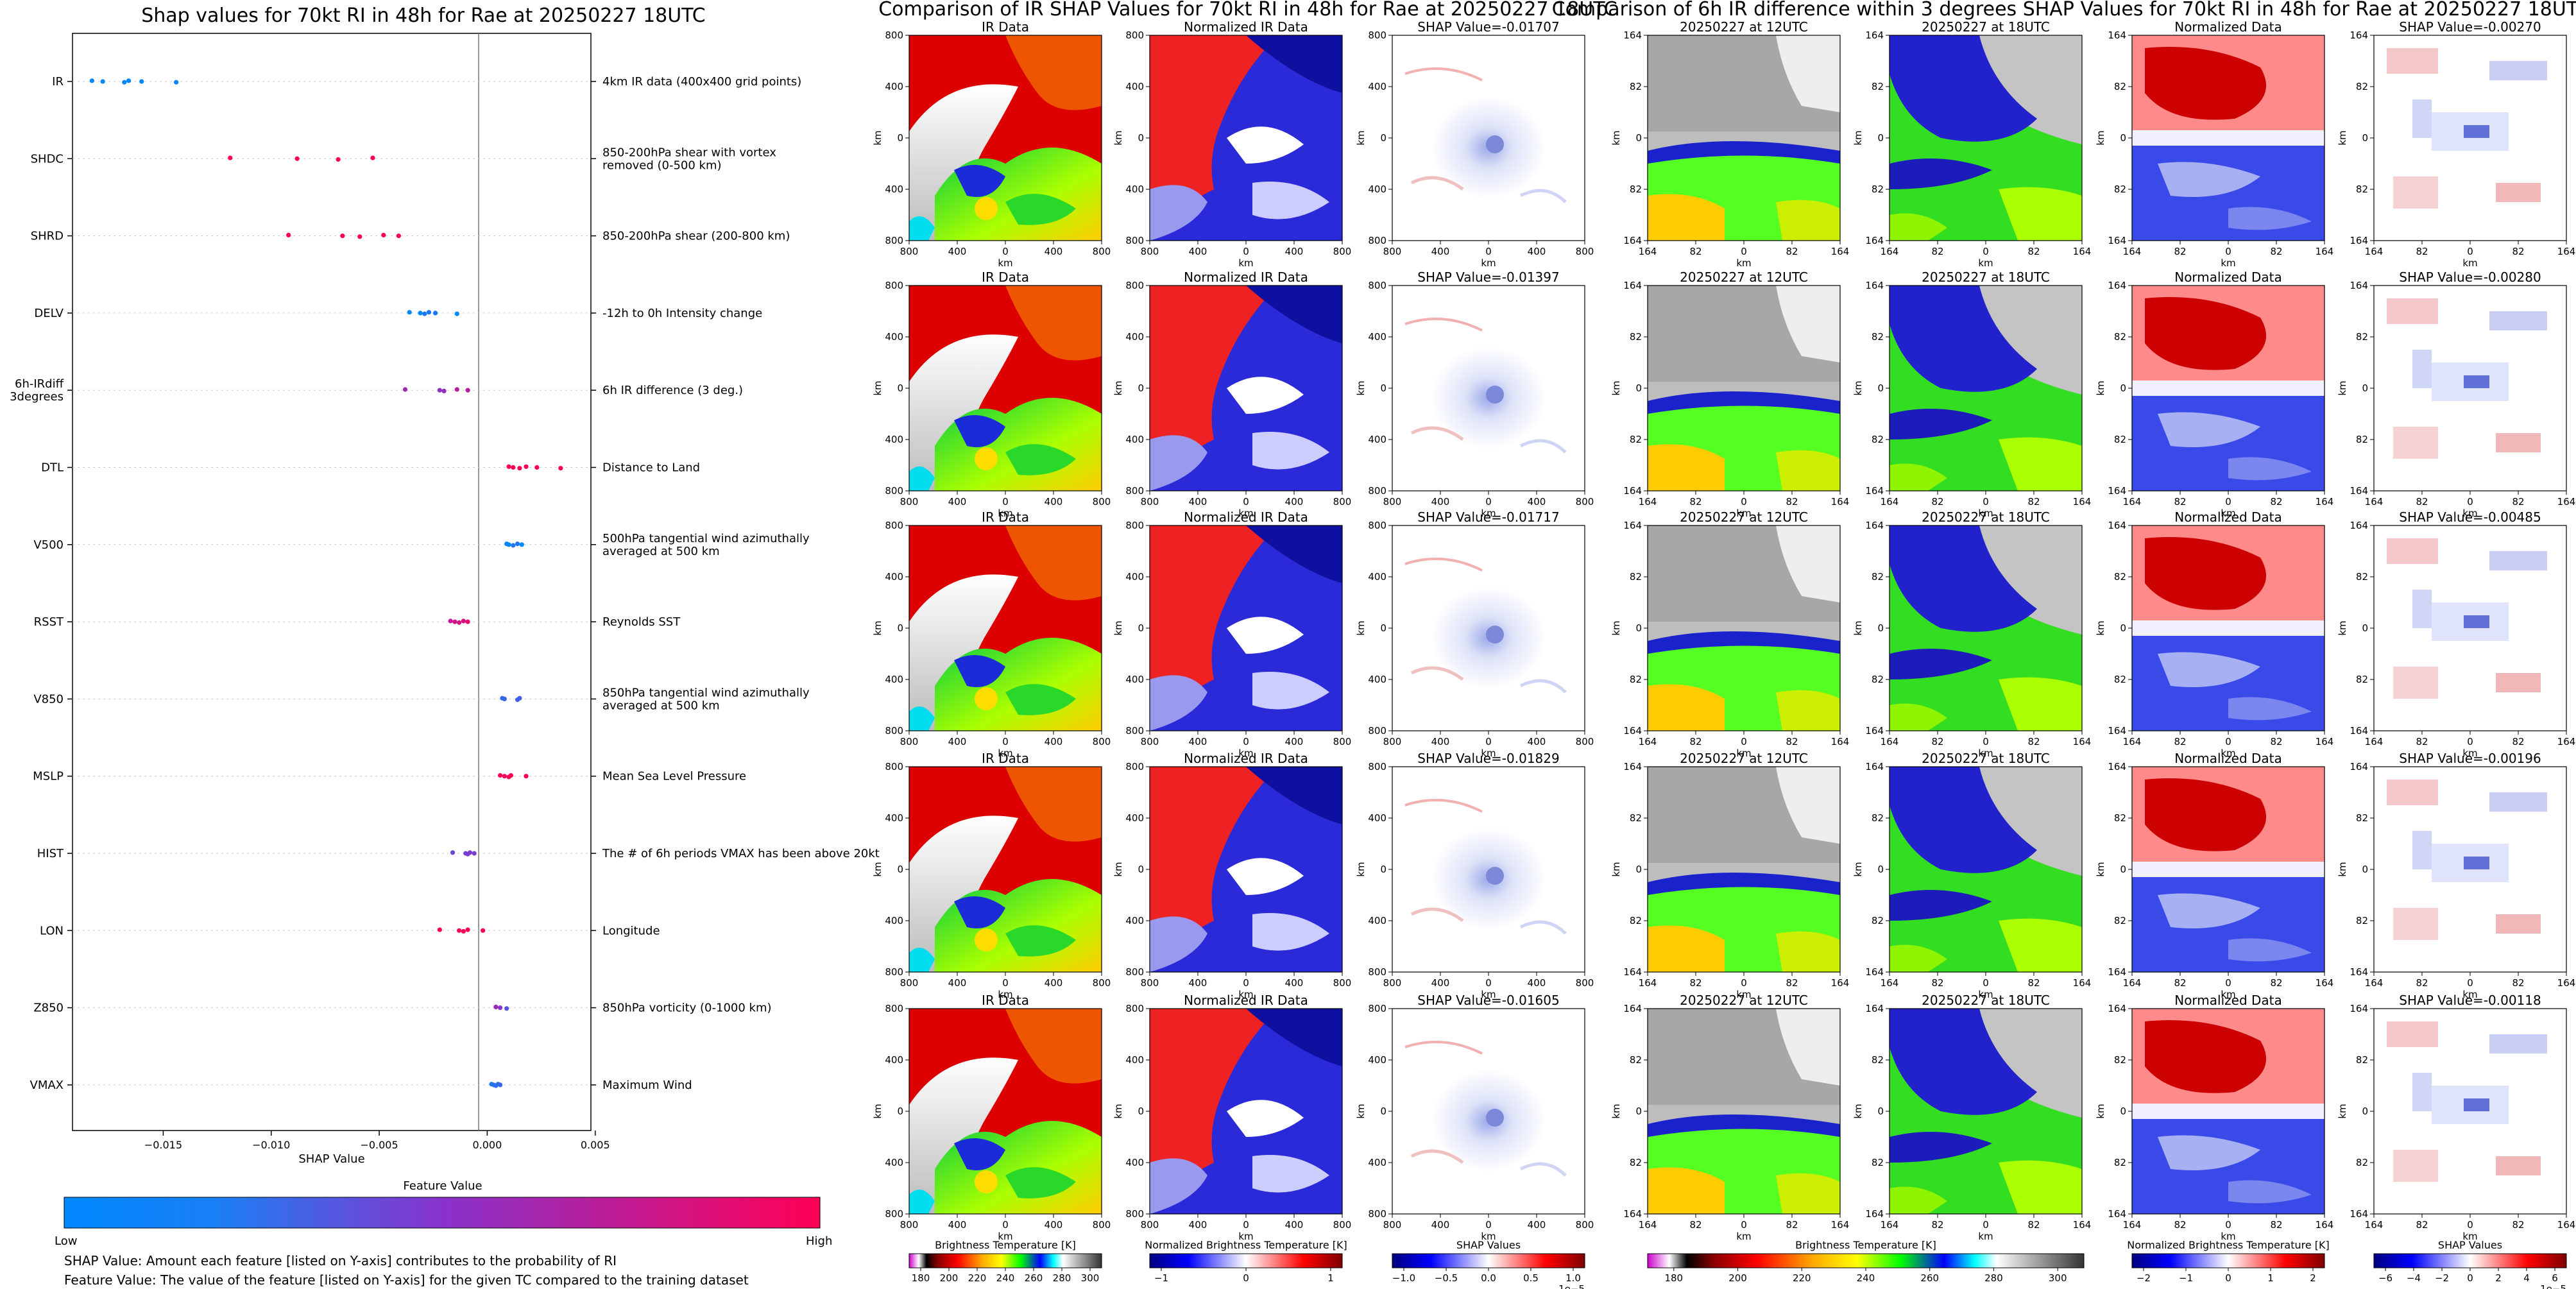 The width and height of the screenshot is (2576, 1289). What do you see at coordinates (661, 705) in the screenshot?
I see `feature-description-line: averaged at 500 km` at bounding box center [661, 705].